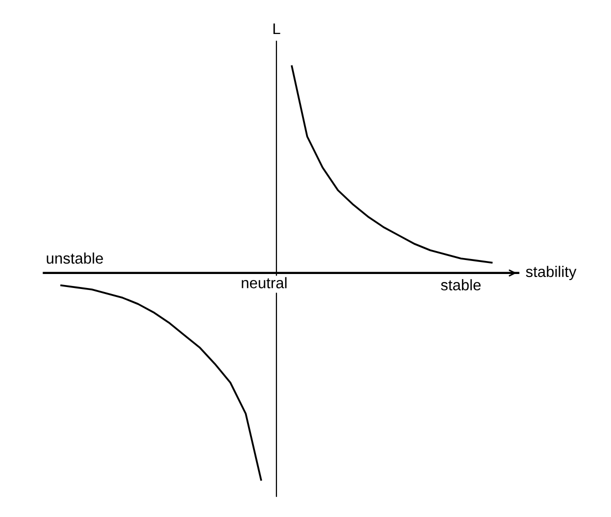 Image resolution: width=611 pixels, height=517 pixels. I want to click on annotation: unstable, so click(74, 258).